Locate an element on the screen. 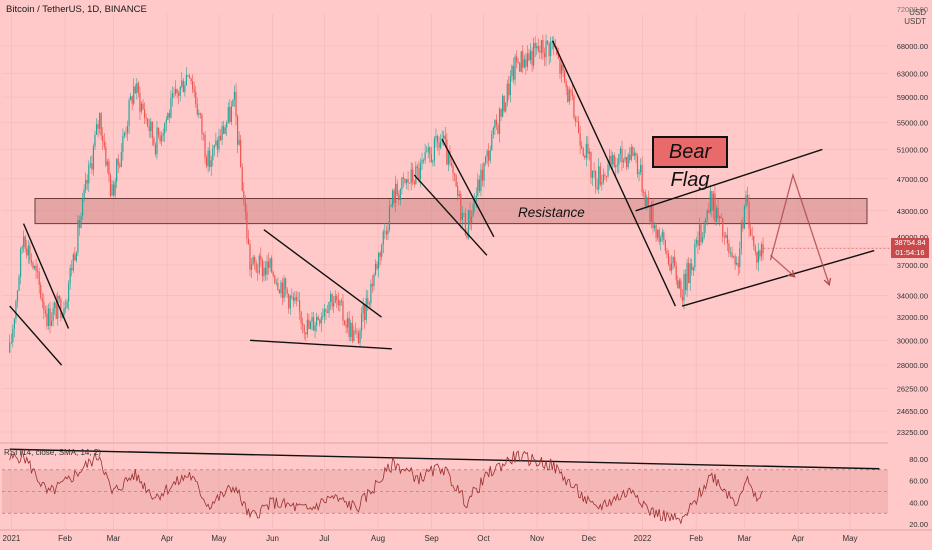 Image resolution: width=932 pixels, height=550 pixels. rsi-legend: RSI (14, close, SMA, 14, 2) is located at coordinates (52, 452).